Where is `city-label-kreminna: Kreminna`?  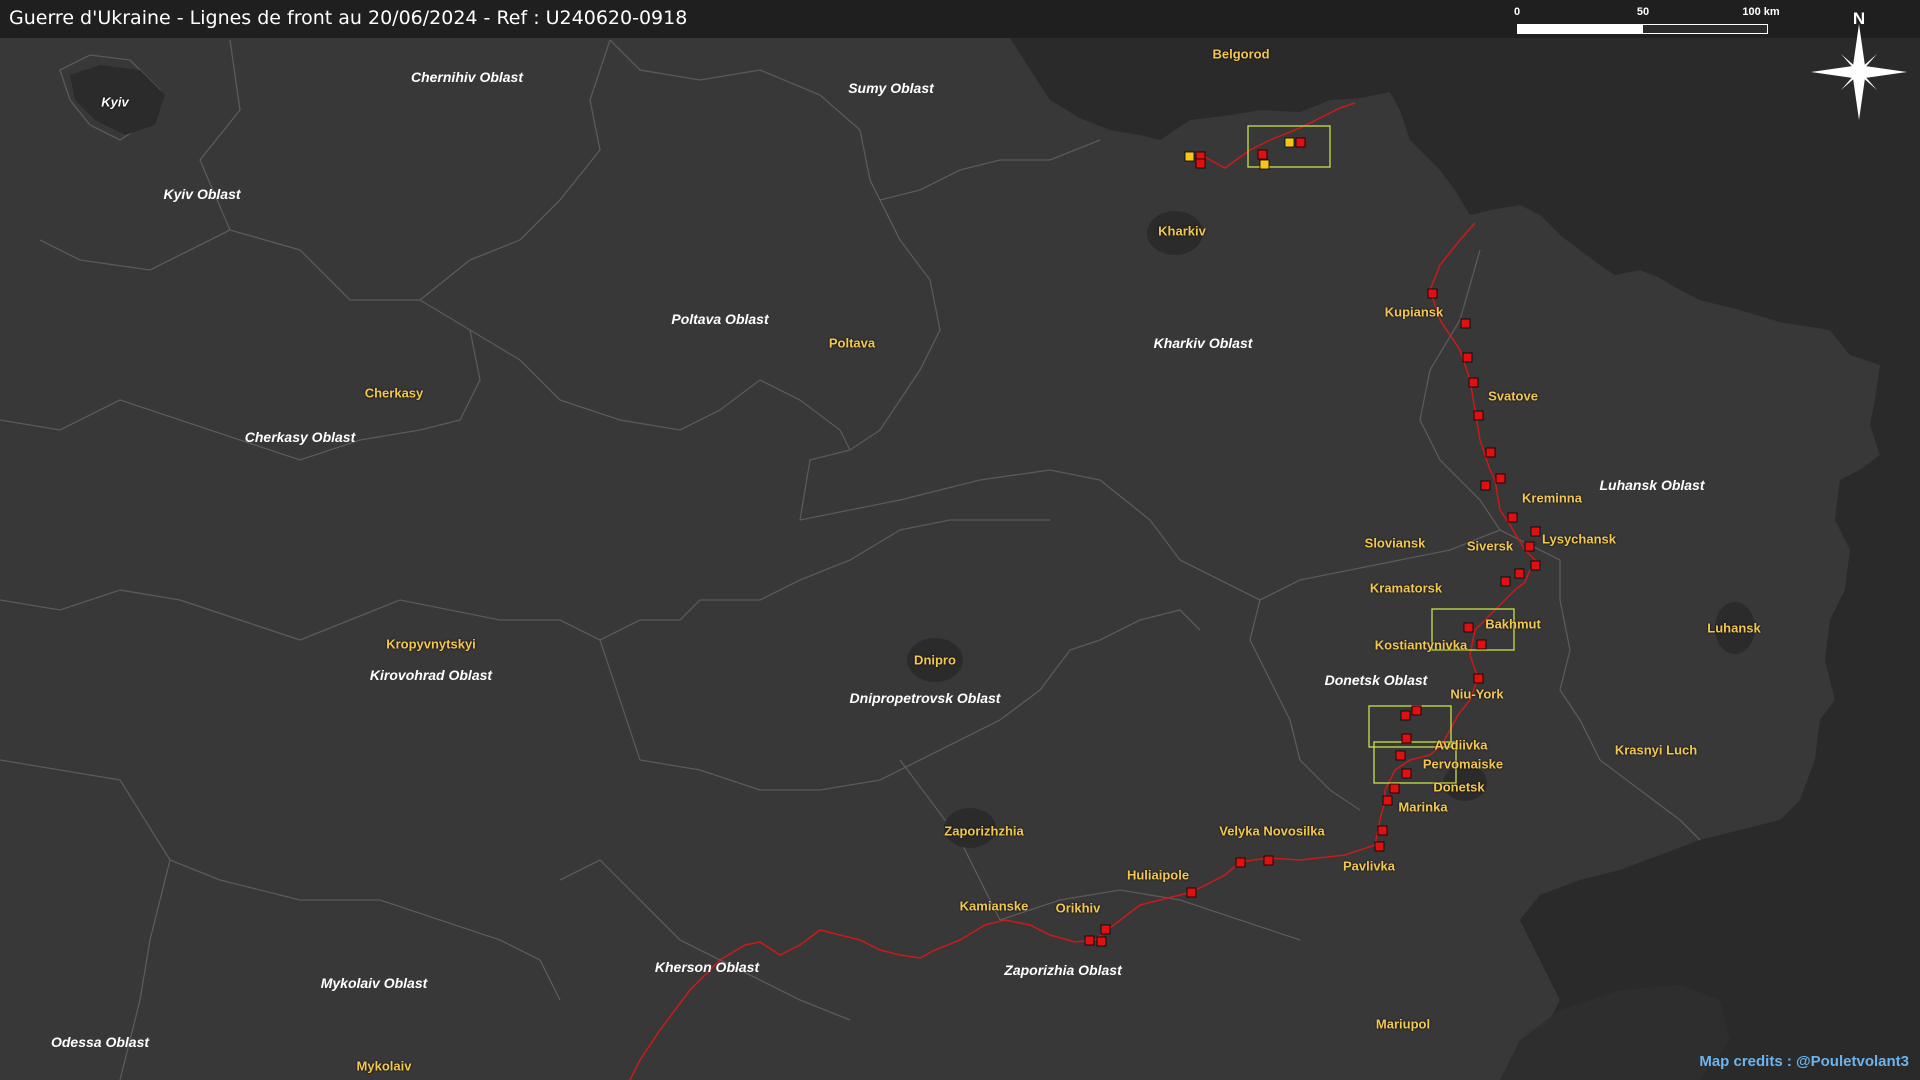
city-label-kreminna: Kreminna is located at coordinates (1552, 498).